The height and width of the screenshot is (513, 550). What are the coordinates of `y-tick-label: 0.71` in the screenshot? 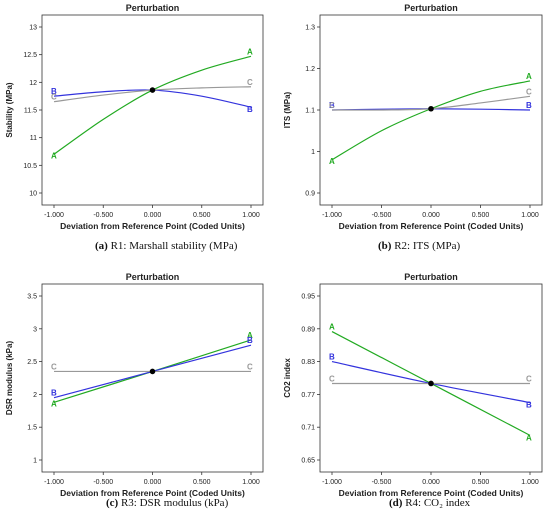 It's located at (308, 428).